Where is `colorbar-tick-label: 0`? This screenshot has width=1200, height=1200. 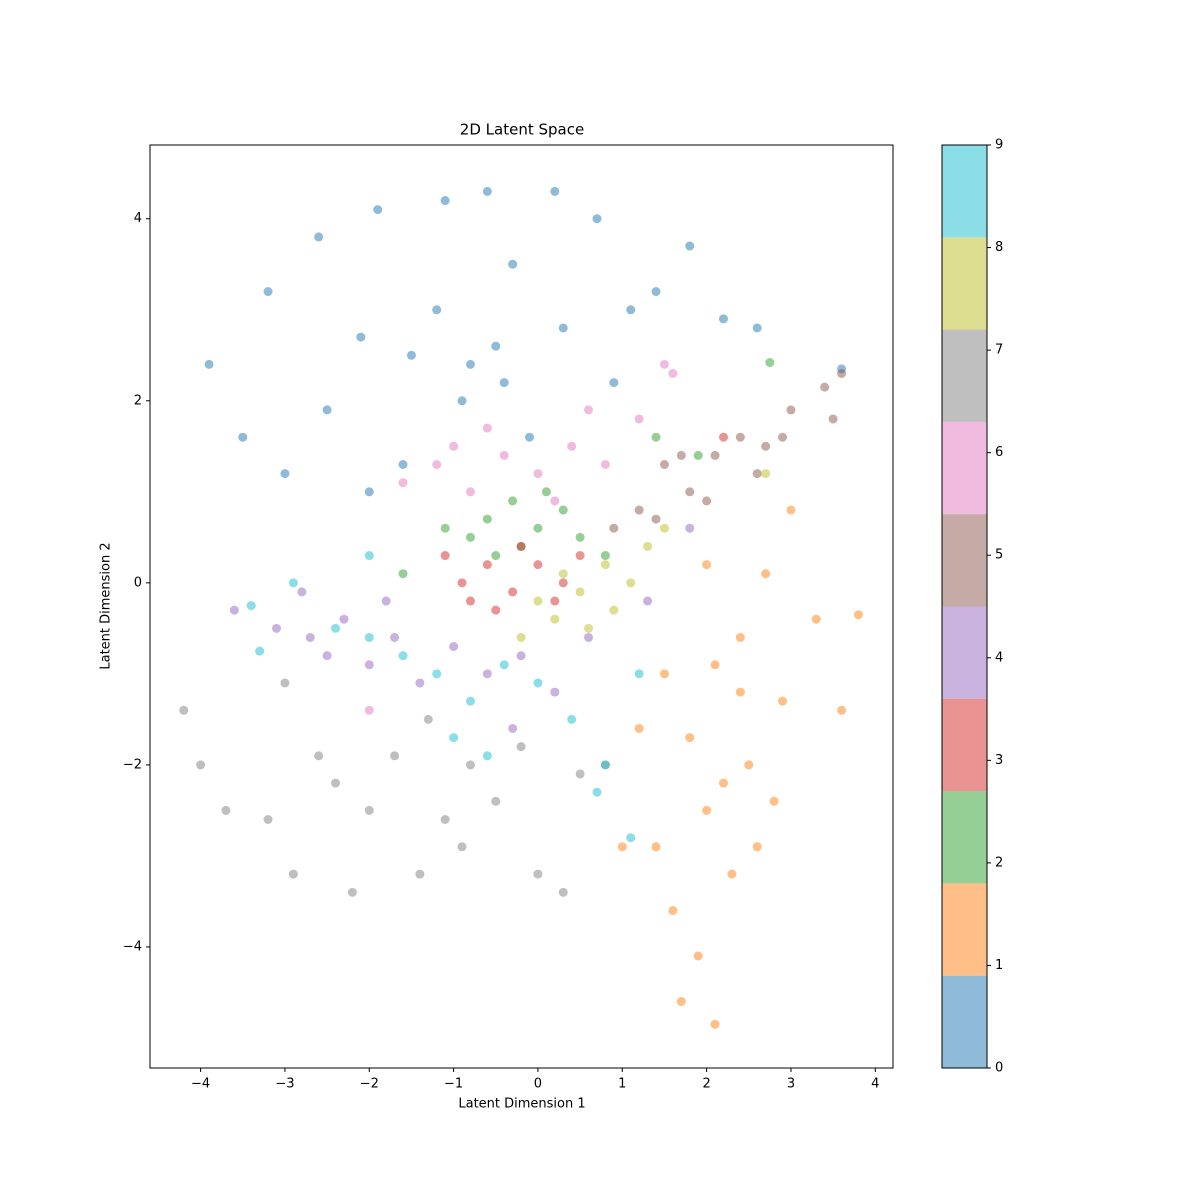 colorbar-tick-label: 0 is located at coordinates (999, 1068).